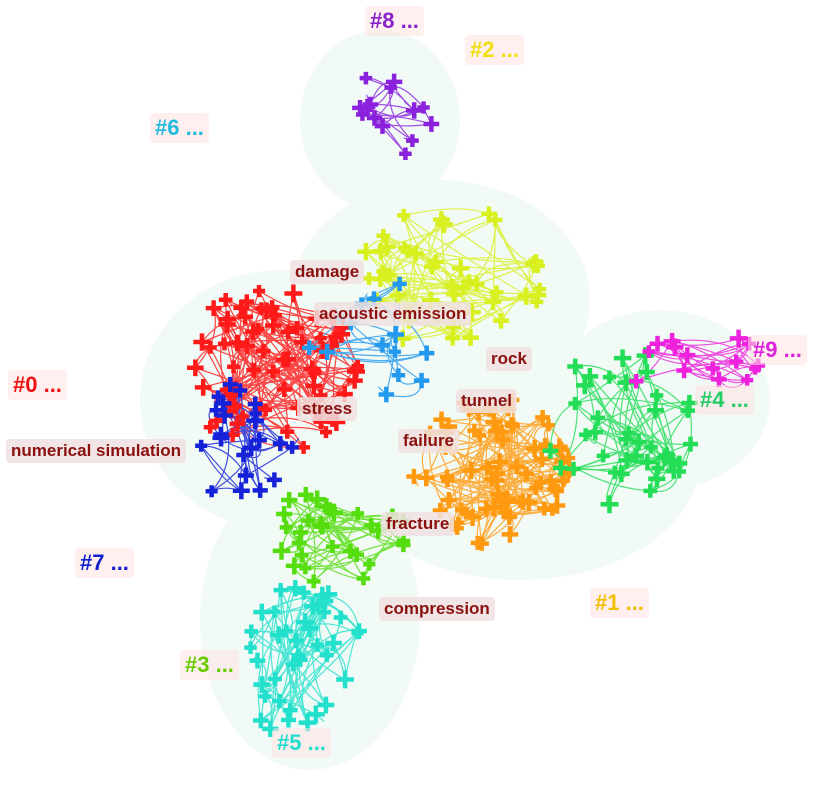 Image resolution: width=823 pixels, height=788 pixels. I want to click on keyword-label: tunnel, so click(486, 401).